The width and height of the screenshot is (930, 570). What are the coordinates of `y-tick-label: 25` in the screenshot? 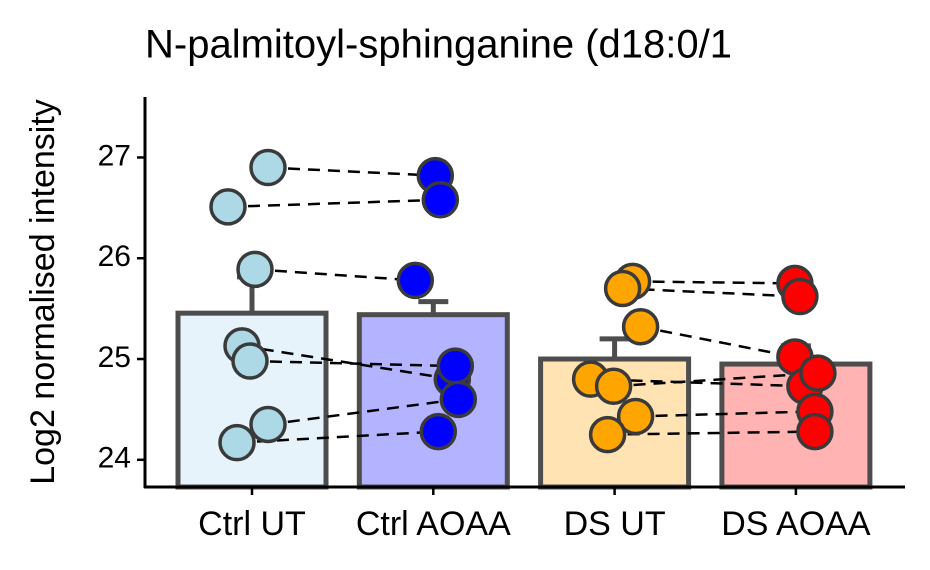 It's located at (114, 357).